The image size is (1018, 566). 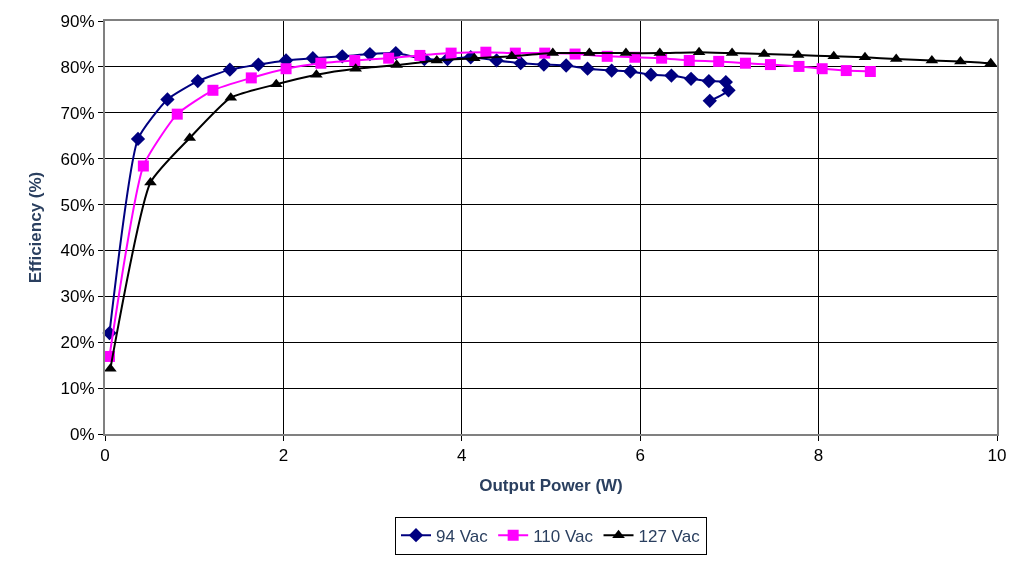 I want to click on y-tick-label: 10%, so click(x=77, y=389).